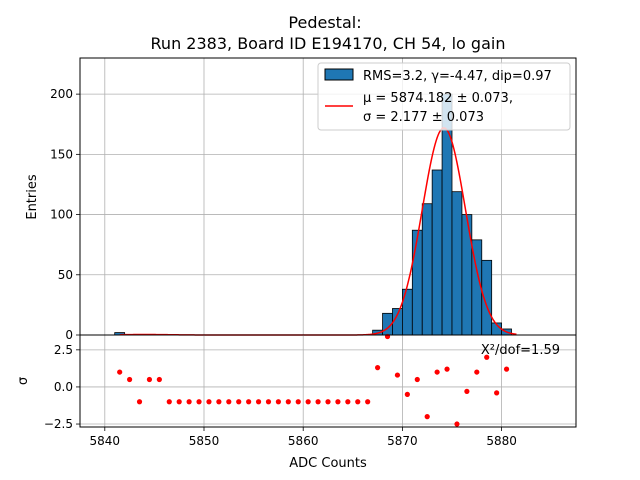 The height and width of the screenshot is (480, 640). I want to click on x-ticks: 5840 5850 5860 5870 5880, so click(303, 437).